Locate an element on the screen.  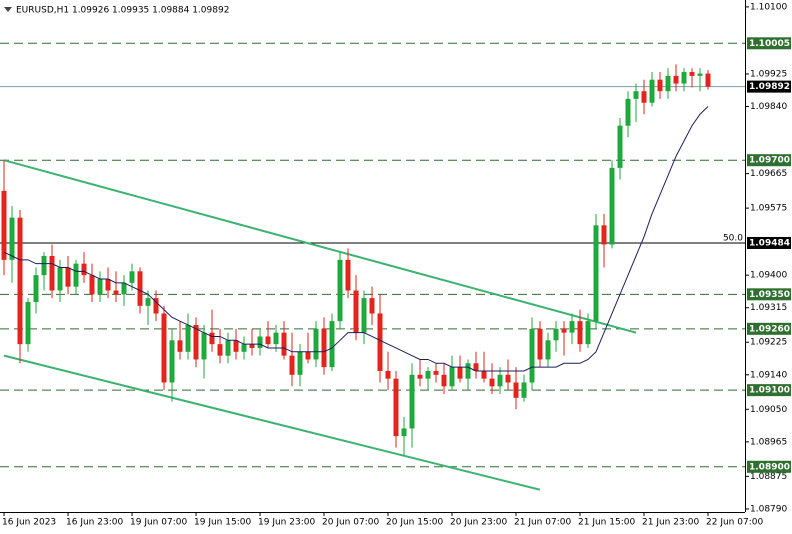
level-label: 1.09260 is located at coordinates (769, 329).